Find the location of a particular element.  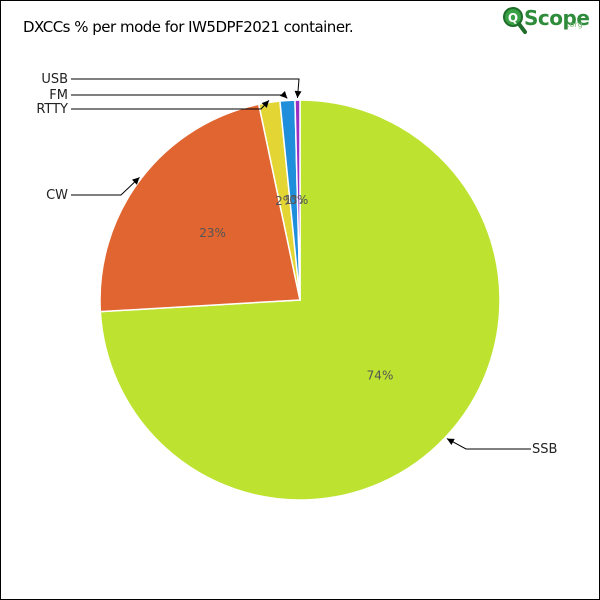

leader-arrow-fm is located at coordinates (283, 94).